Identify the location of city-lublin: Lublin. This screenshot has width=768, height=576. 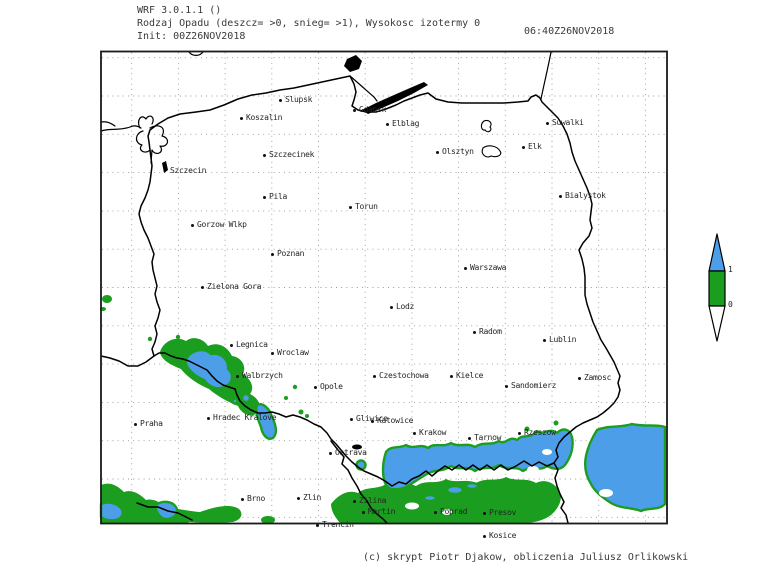
(559, 340).